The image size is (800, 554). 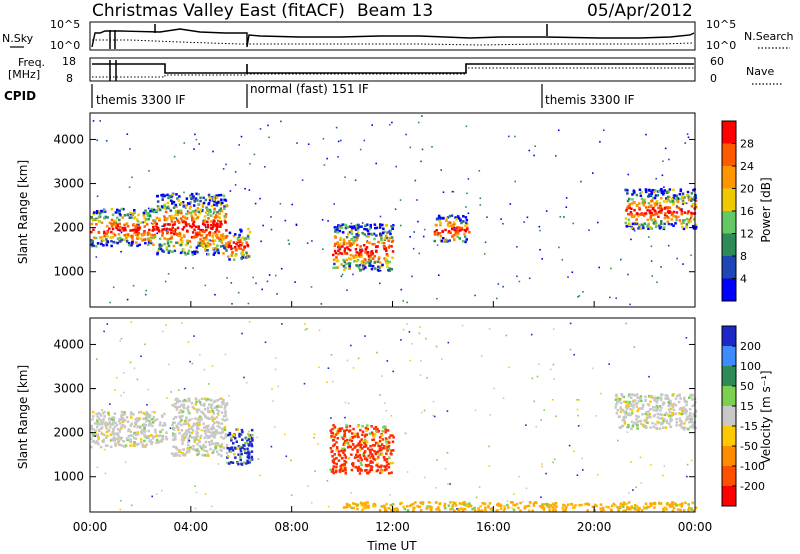 I want to click on x-axis-label: Time UT, so click(x=391, y=546).